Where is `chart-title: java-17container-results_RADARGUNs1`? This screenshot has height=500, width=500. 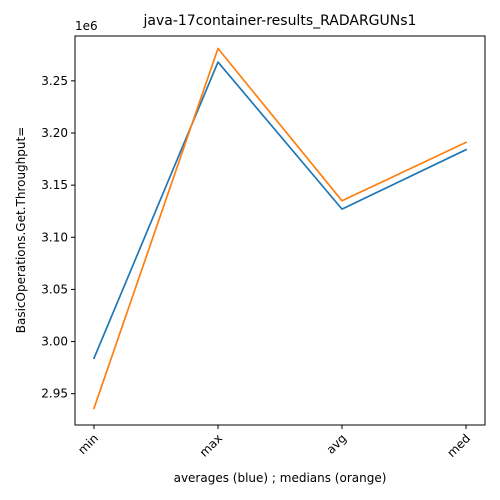
chart-title: java-17container-results_RADARGUNs1 is located at coordinates (280, 21).